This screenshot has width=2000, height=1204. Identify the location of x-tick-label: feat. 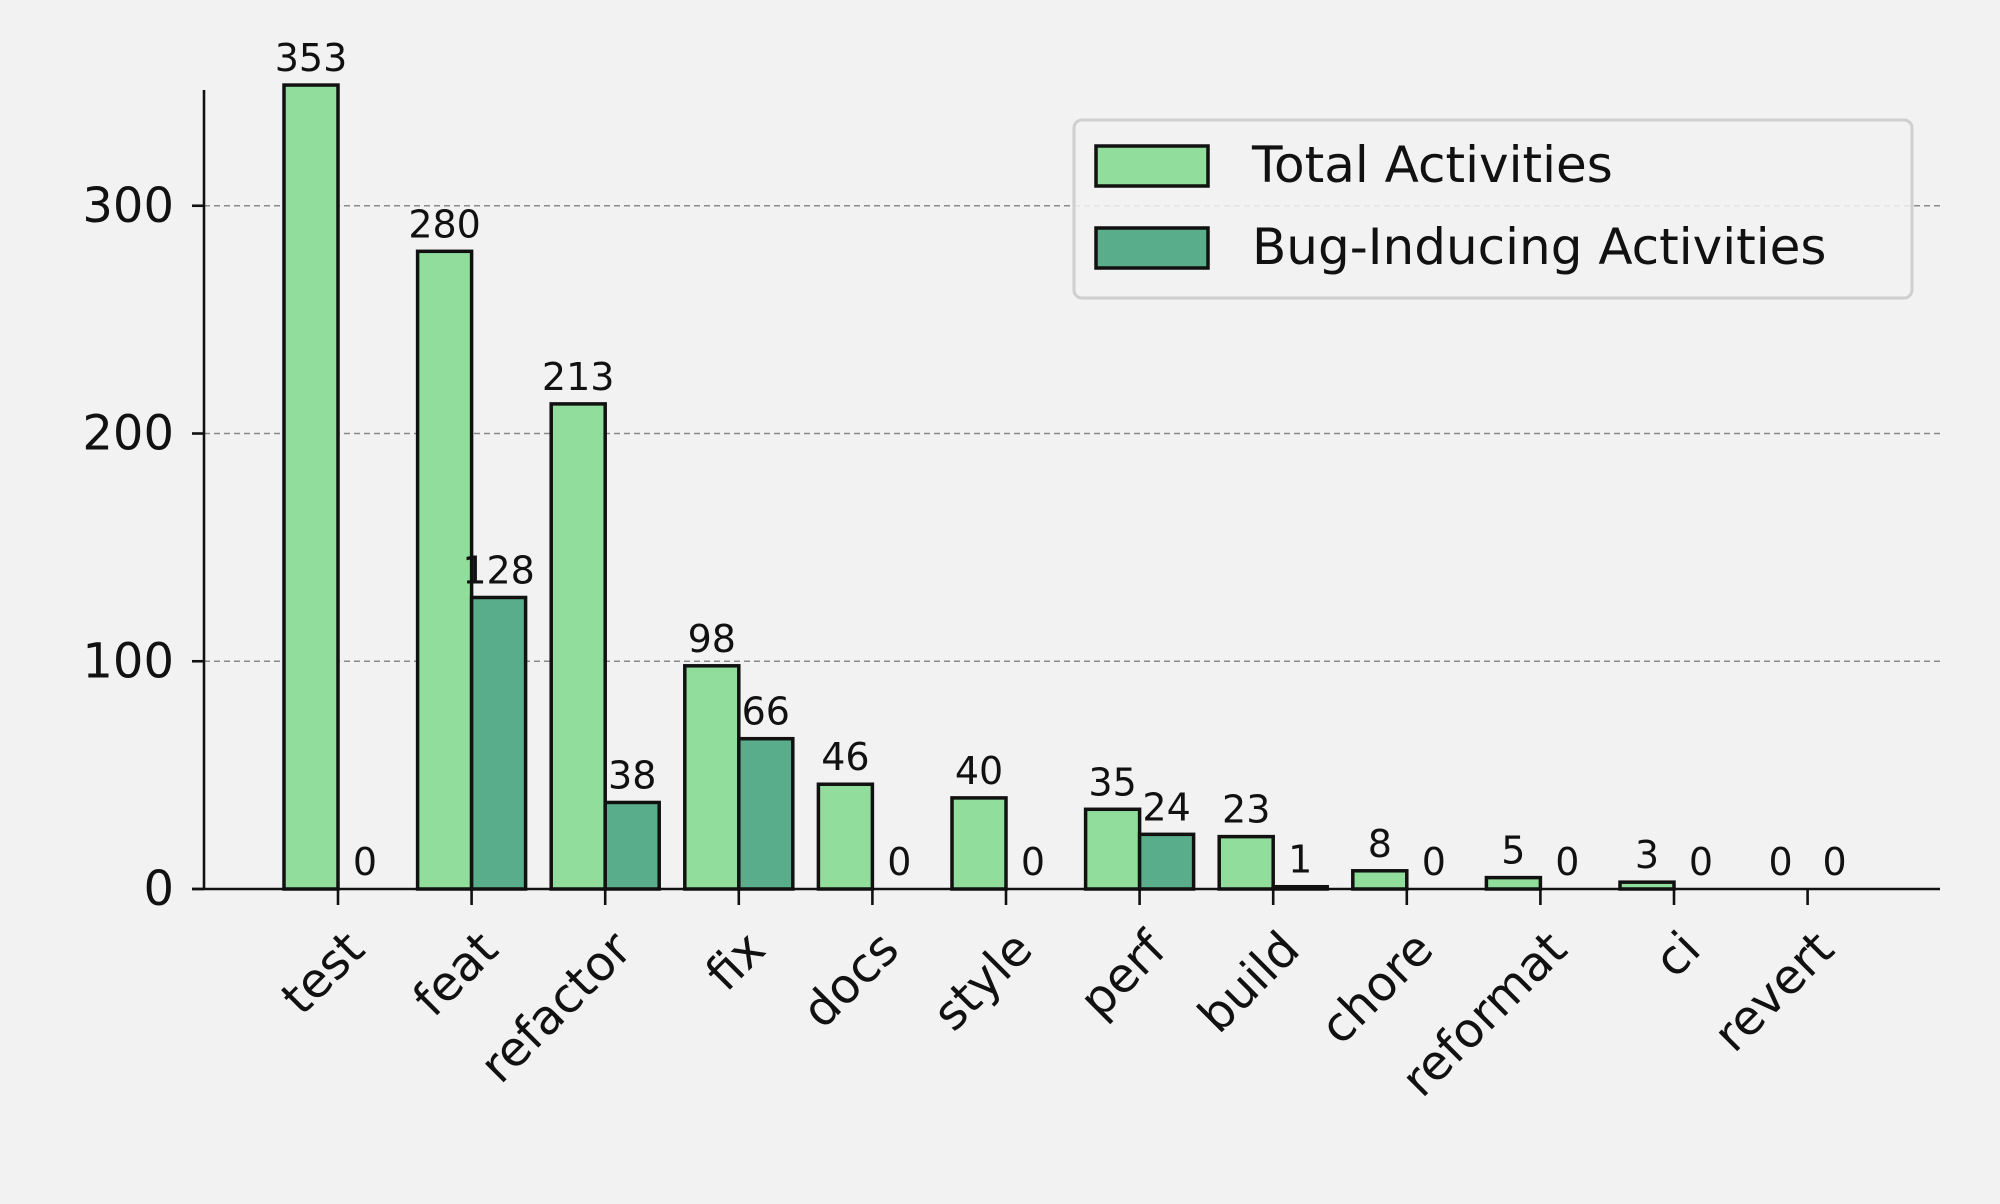
(455, 974).